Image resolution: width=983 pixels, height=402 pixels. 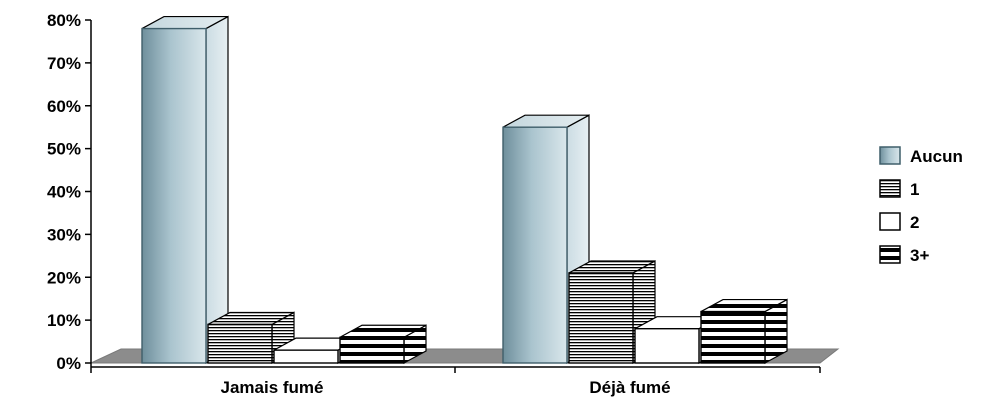 What do you see at coordinates (64, 20) in the screenshot?
I see `y-tick-label: 80%` at bounding box center [64, 20].